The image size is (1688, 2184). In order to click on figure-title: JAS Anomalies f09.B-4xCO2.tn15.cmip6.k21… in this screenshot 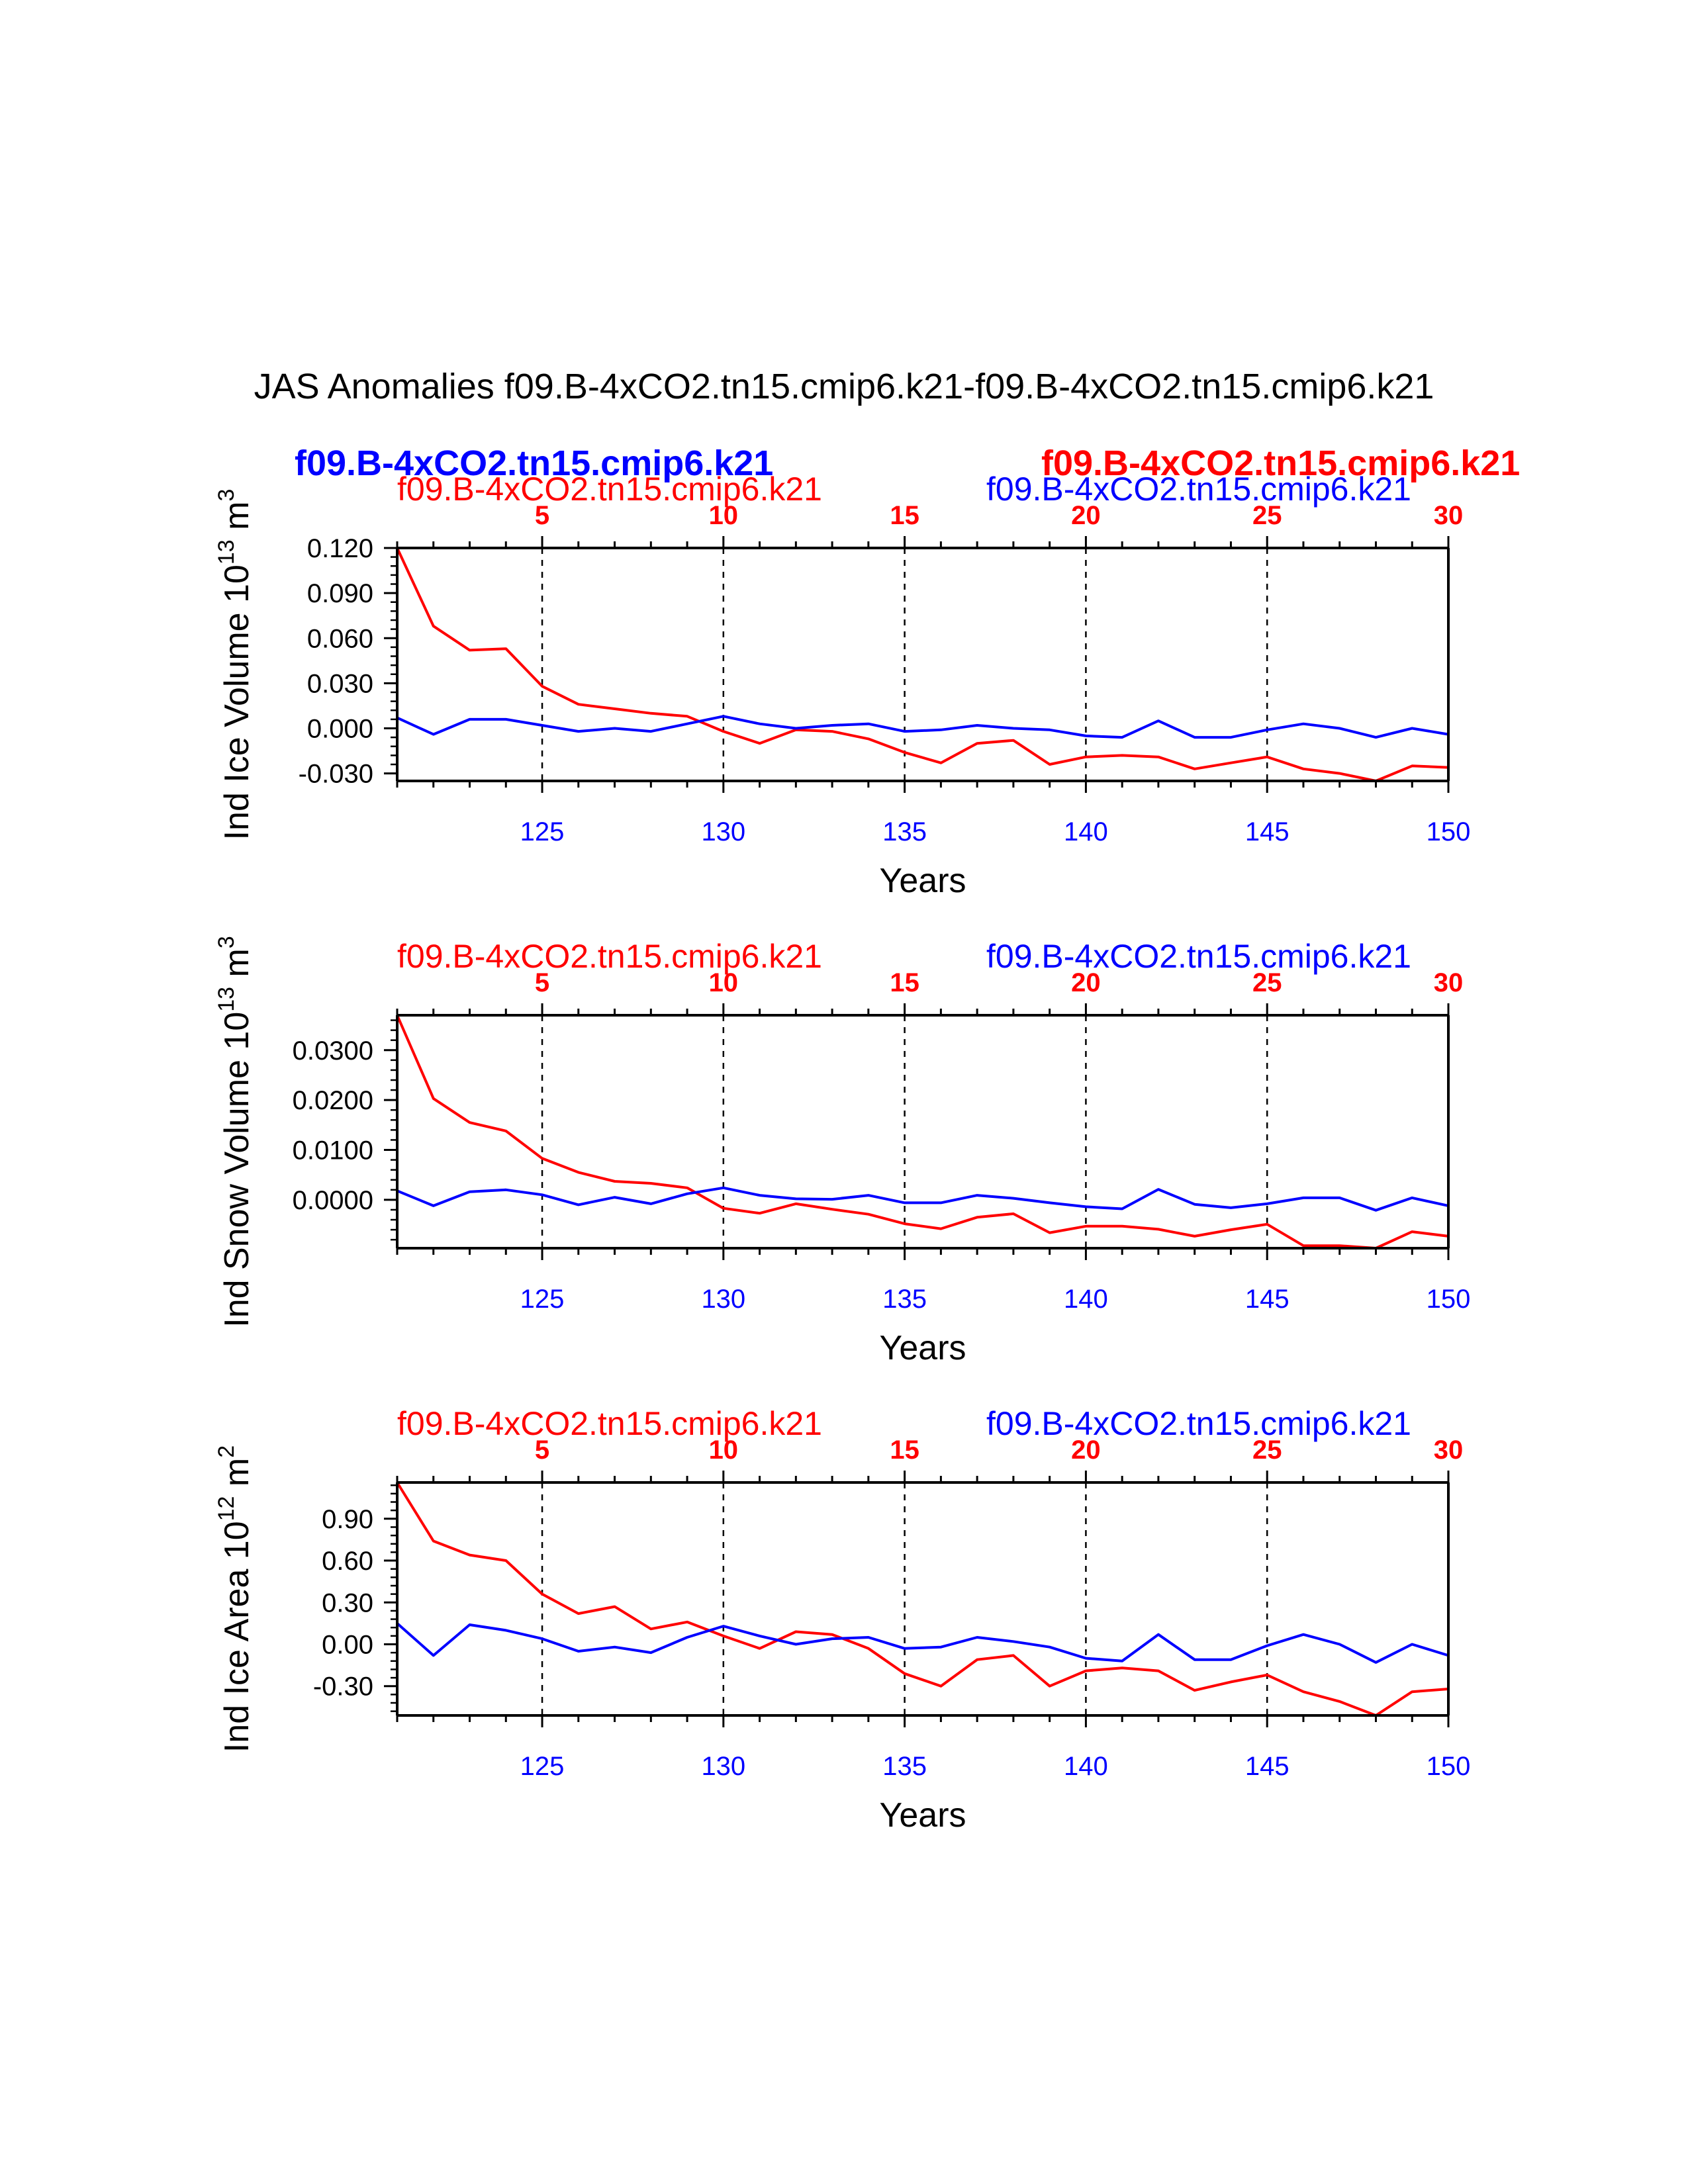, I will do `click(844, 387)`.